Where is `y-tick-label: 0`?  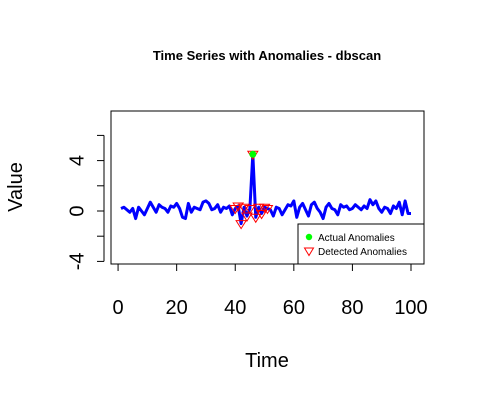 y-tick-label: 0 is located at coordinates (77, 210).